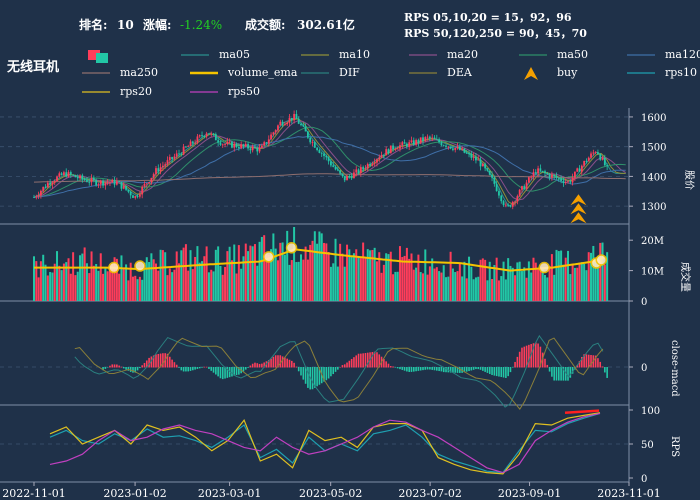  I want to click on x-tick-label: 2023-05-02, so click(330, 493).